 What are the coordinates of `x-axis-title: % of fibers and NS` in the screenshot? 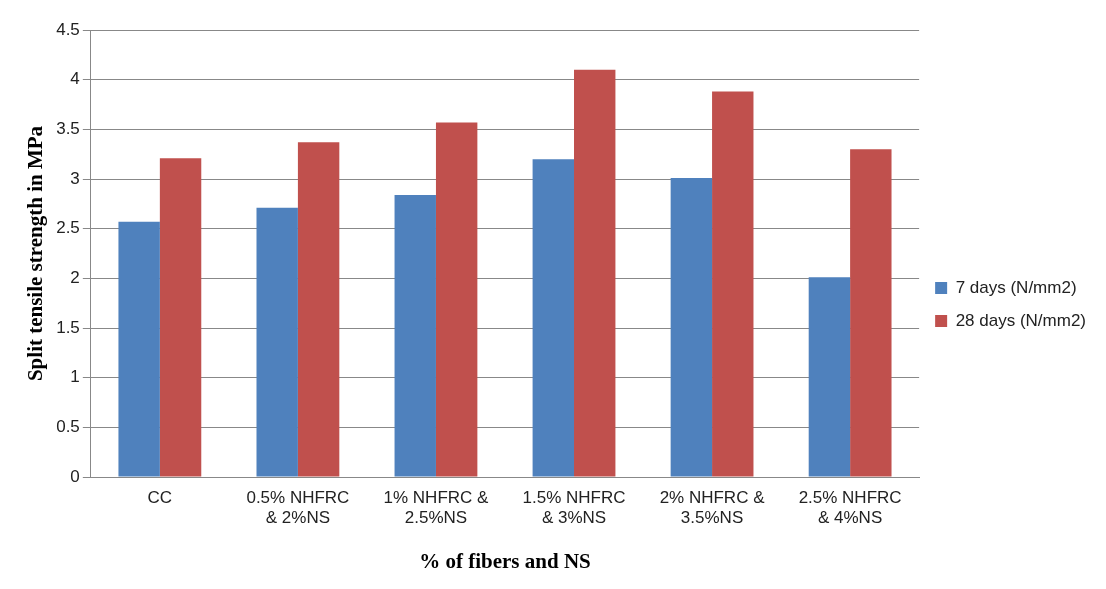 It's located at (505, 560).